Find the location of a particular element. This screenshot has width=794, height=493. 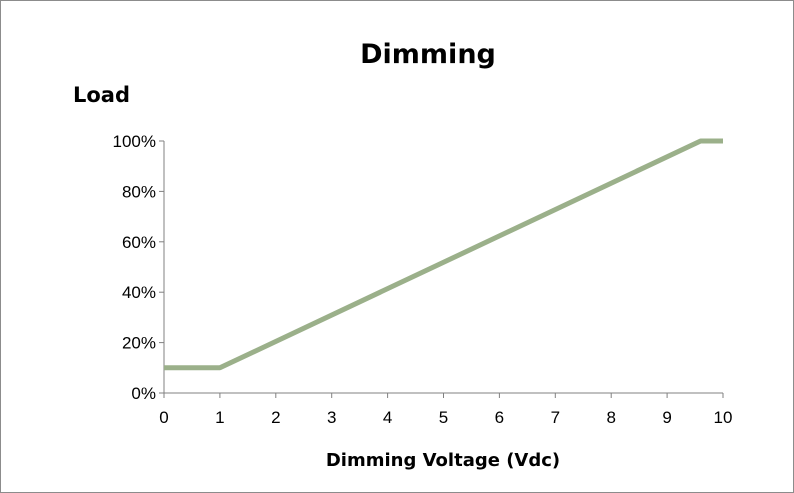

y-tick-label: 100% is located at coordinates (134, 141).